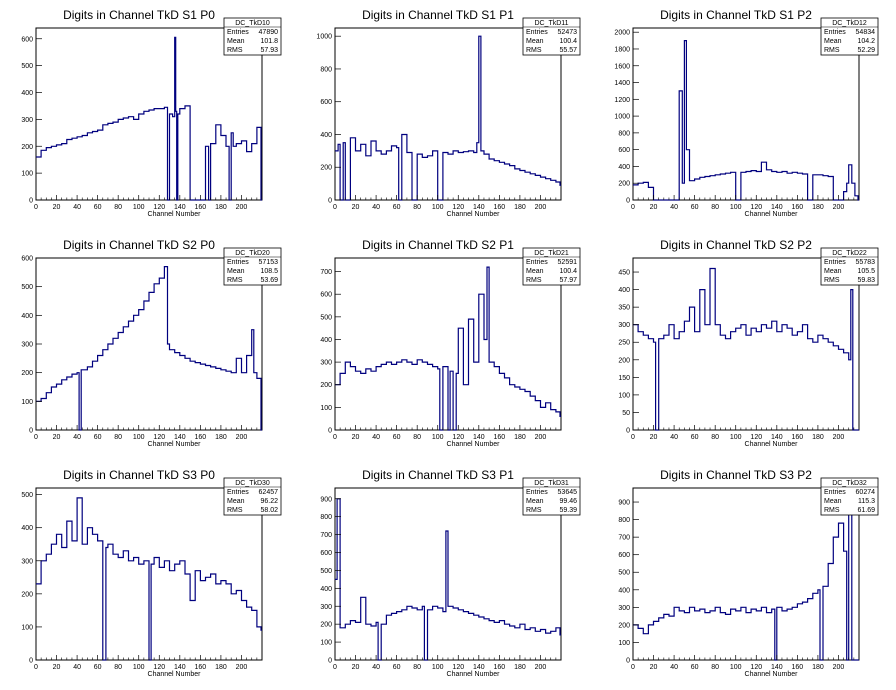  I want to click on stats-value: 96.22, so click(269, 501).